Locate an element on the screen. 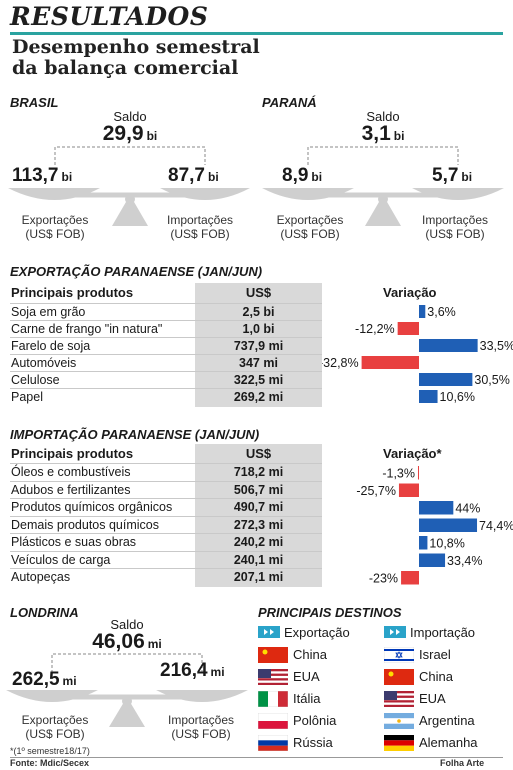  londrina-saldo-unit: mi is located at coordinates (154, 644).